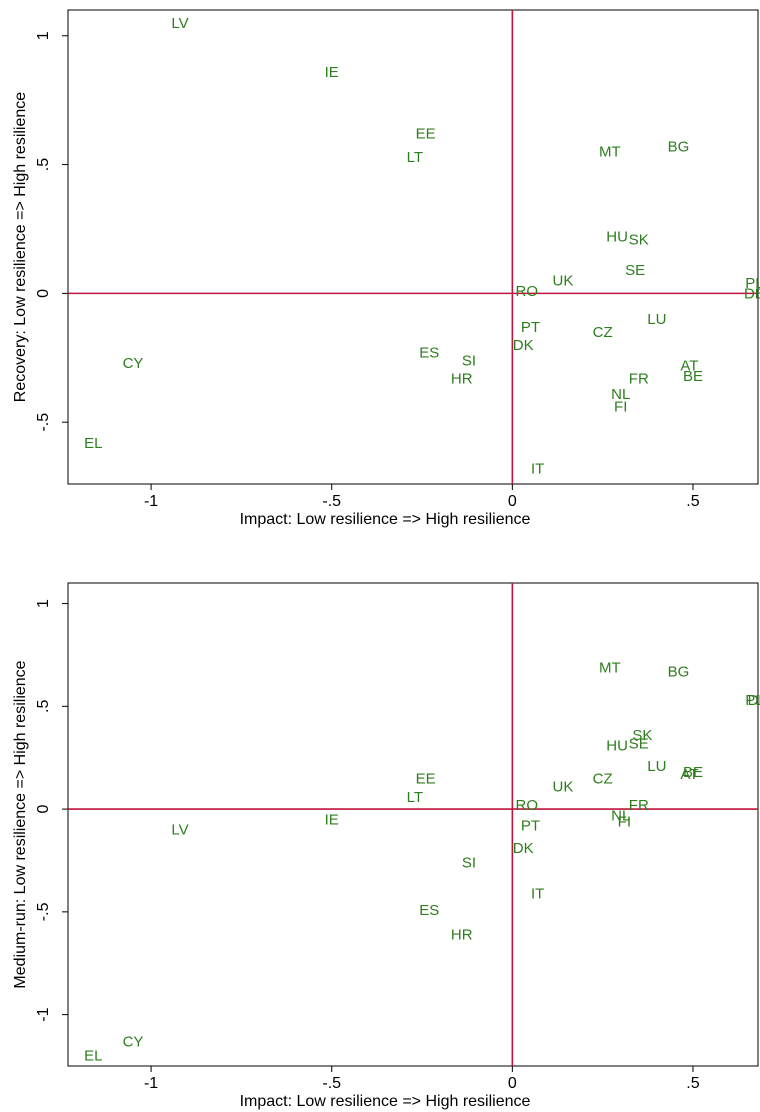 The image size is (760, 1112). What do you see at coordinates (639, 743) in the screenshot?
I see `chart2-point-se: SE` at bounding box center [639, 743].